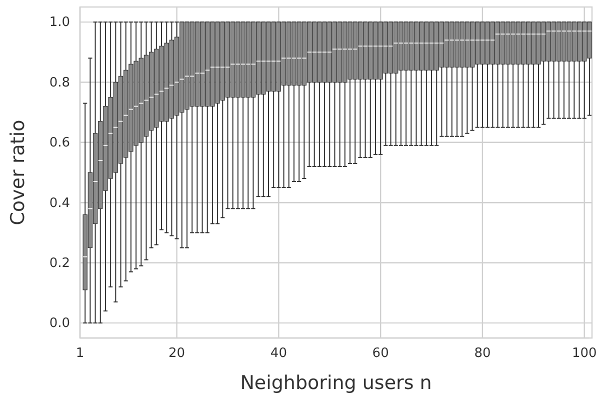 Image resolution: width=604 pixels, height=401 pixels. What do you see at coordinates (18, 173) in the screenshot?
I see `y-axis-title: Cover ratio` at bounding box center [18, 173].